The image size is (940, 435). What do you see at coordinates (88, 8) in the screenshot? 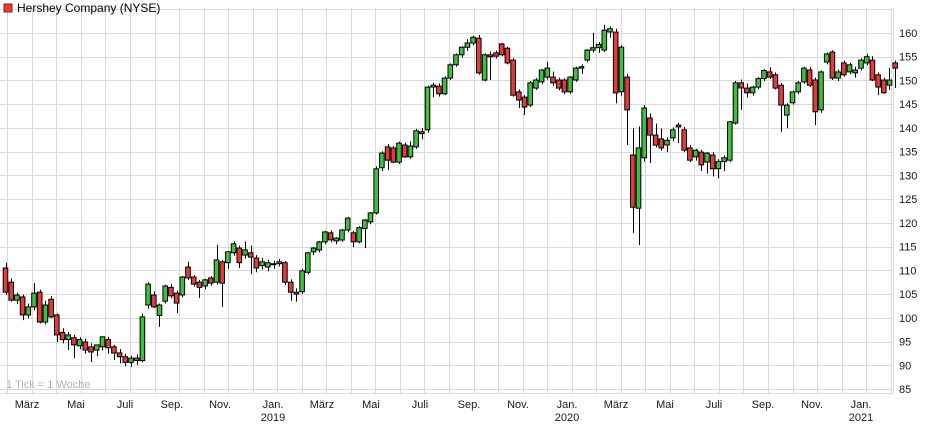
I see `chart-title: Hershey Company (NYSE)` at bounding box center [88, 8].